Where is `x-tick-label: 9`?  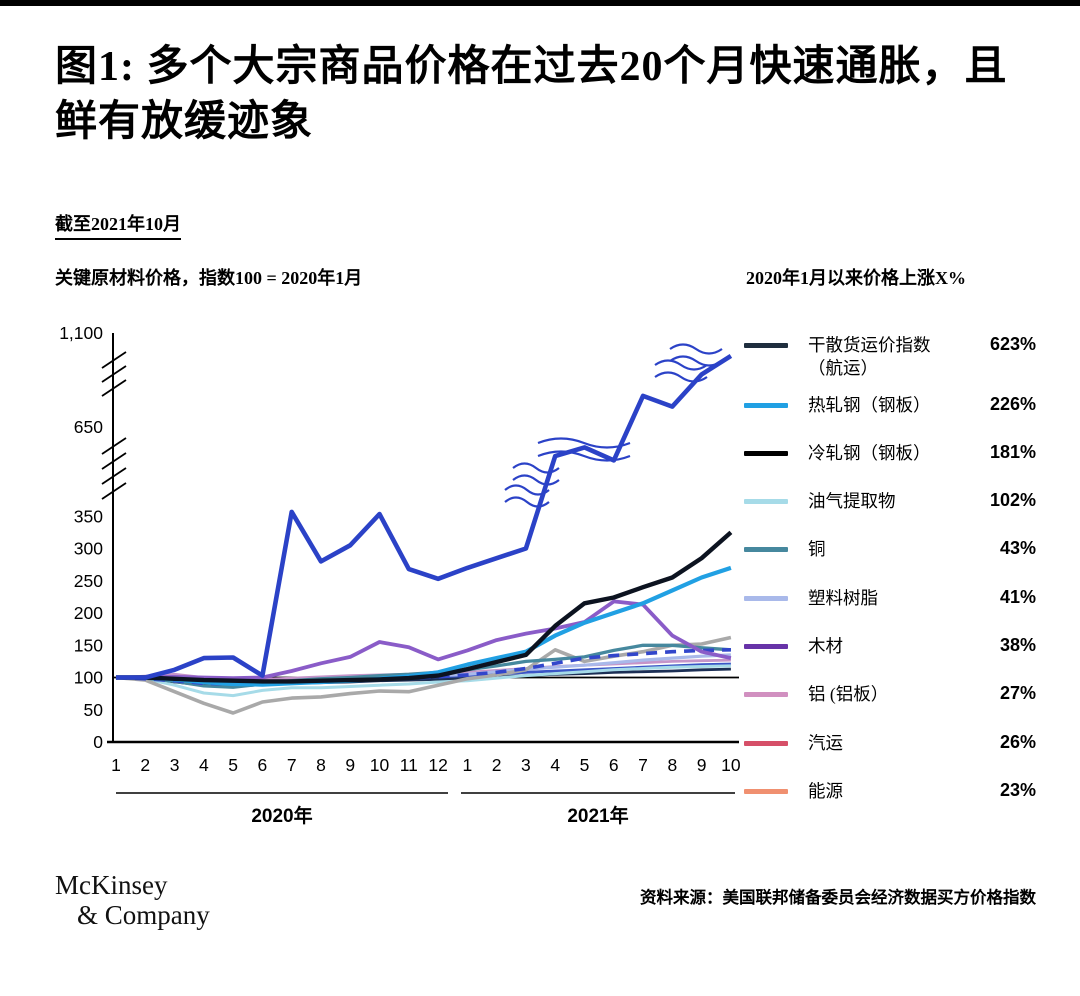 x-tick-label: 9 is located at coordinates (702, 765).